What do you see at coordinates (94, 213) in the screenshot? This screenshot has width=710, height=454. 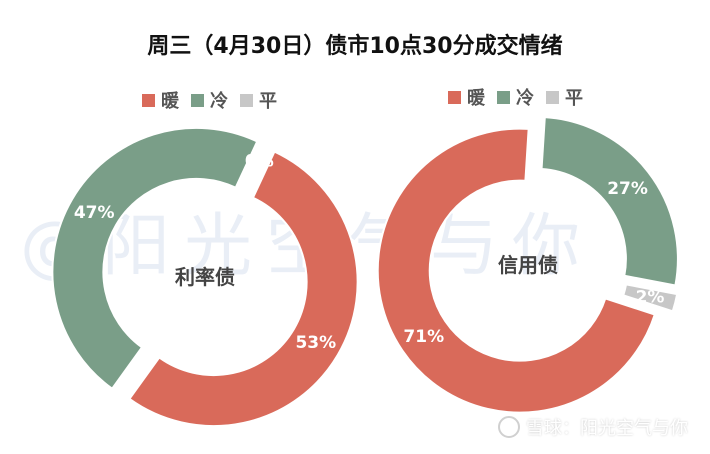 I see `donut-1-label-cold: 47%` at bounding box center [94, 213].